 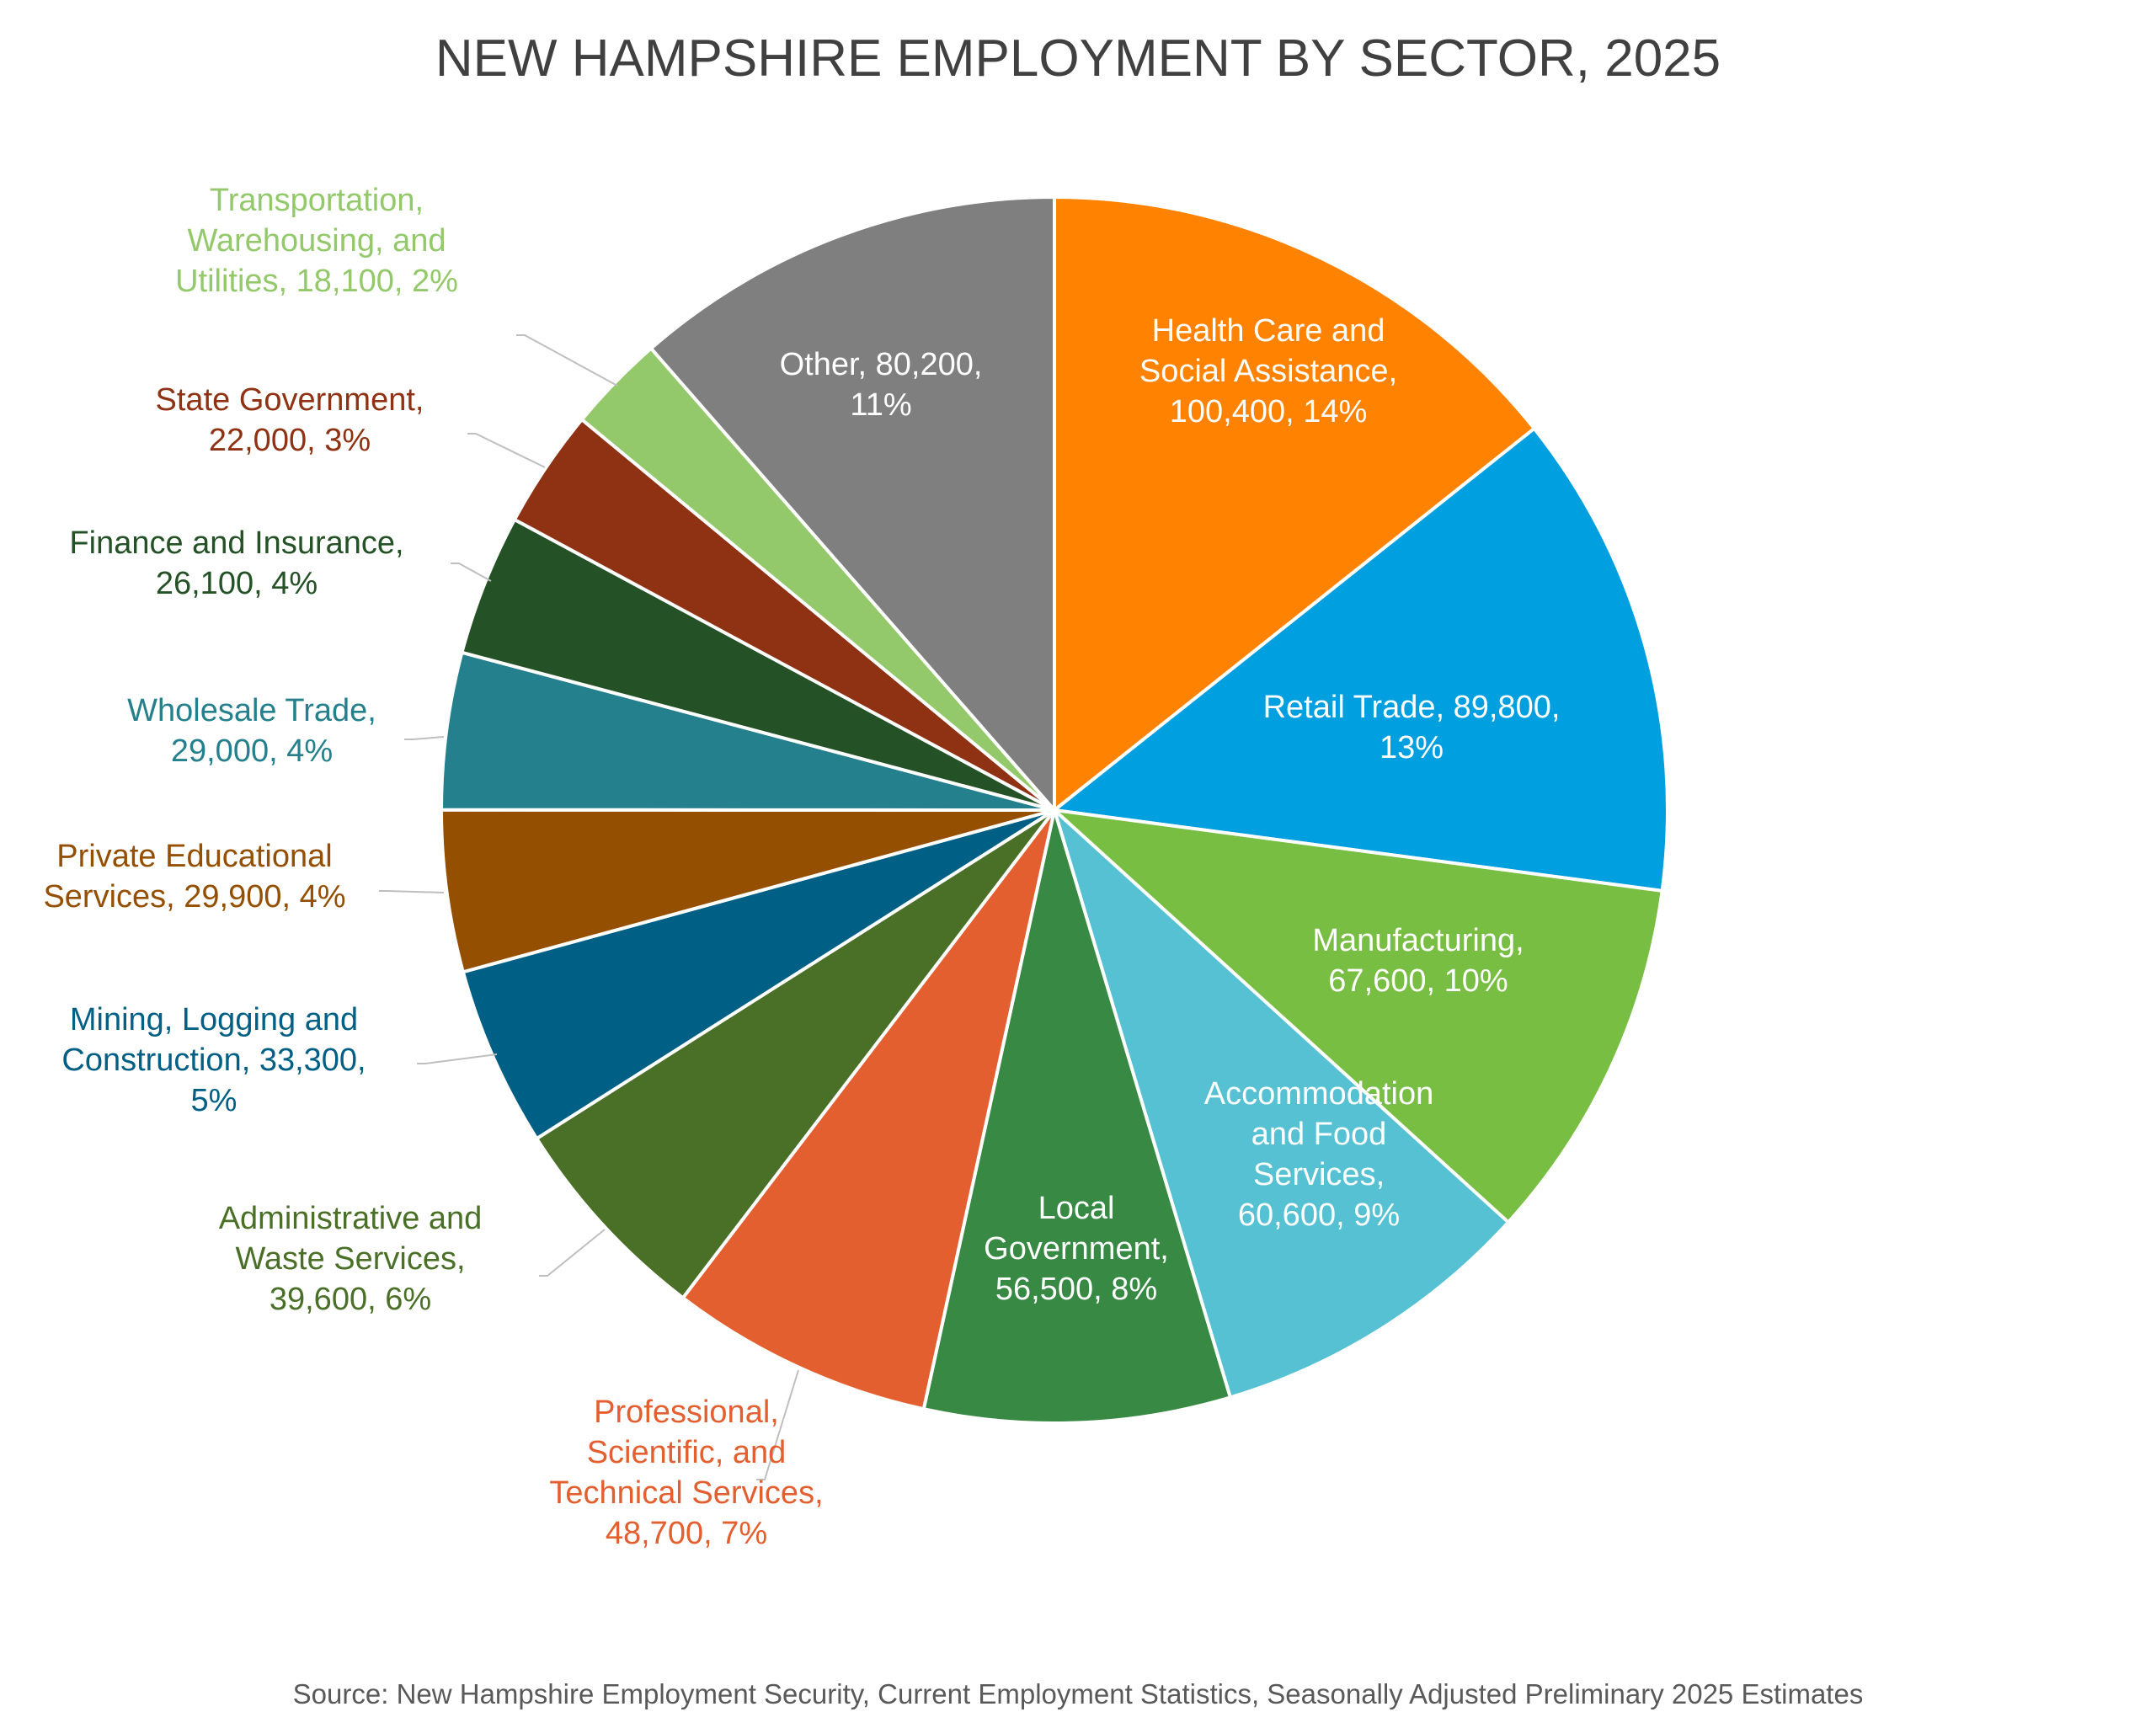 I want to click on slice-label-line: Private Educational, so click(x=194, y=856).